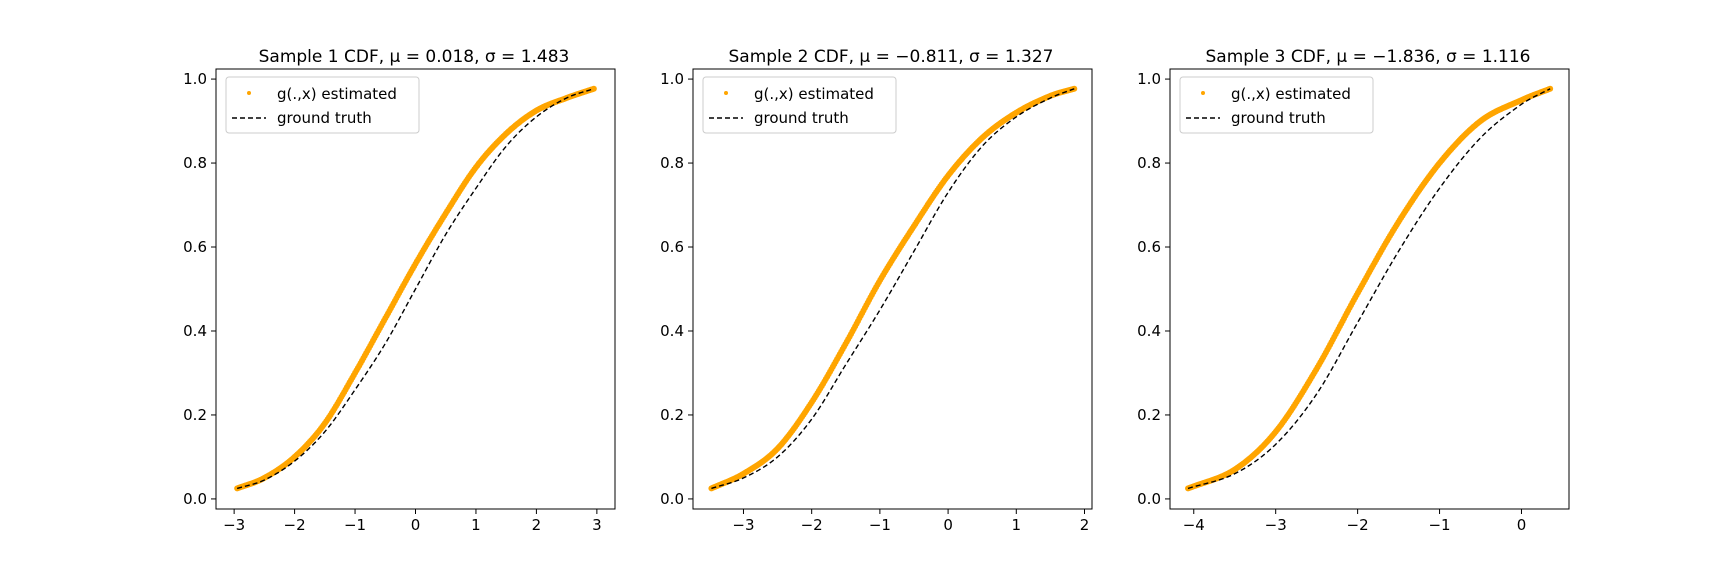 This screenshot has width=1728, height=576. I want to click on subplot-3-legend: g(.,x) estimated ground truth, so click(1276, 105).